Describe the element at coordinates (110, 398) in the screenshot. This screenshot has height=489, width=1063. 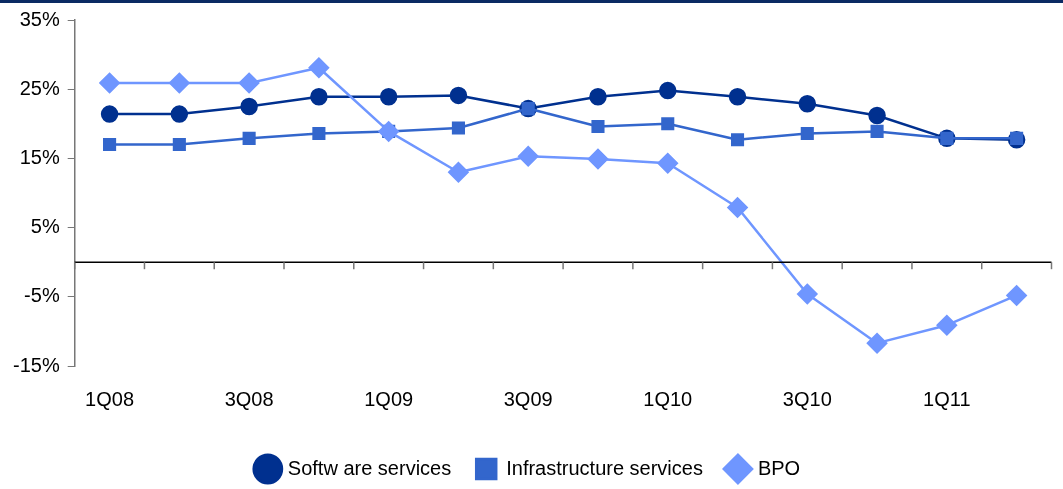
I see `x-tick-label: 1Q08` at that location.